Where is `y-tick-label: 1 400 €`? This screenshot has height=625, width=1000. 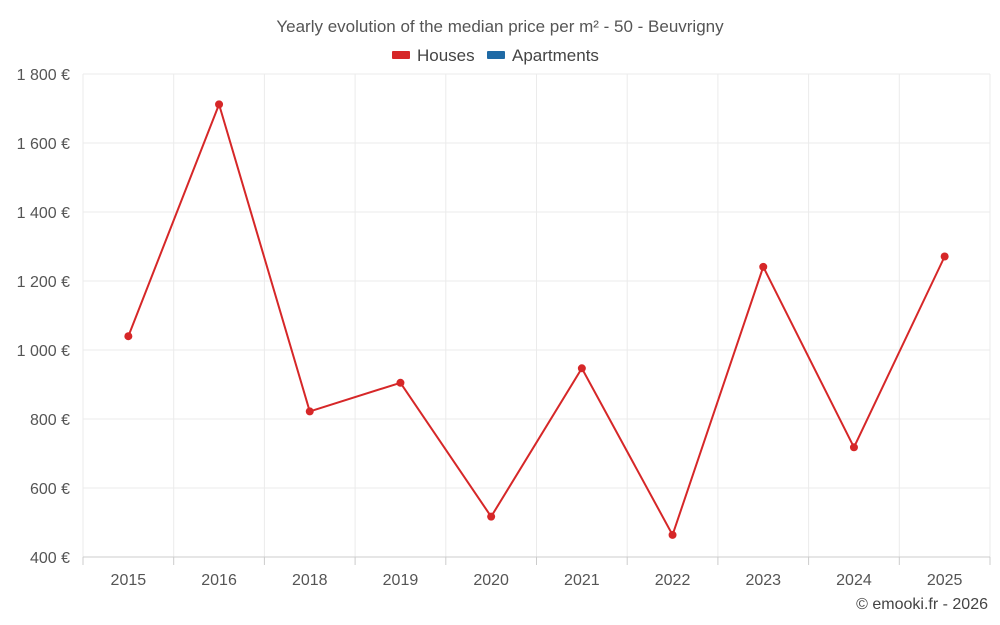 y-tick-label: 1 400 € is located at coordinates (43, 213).